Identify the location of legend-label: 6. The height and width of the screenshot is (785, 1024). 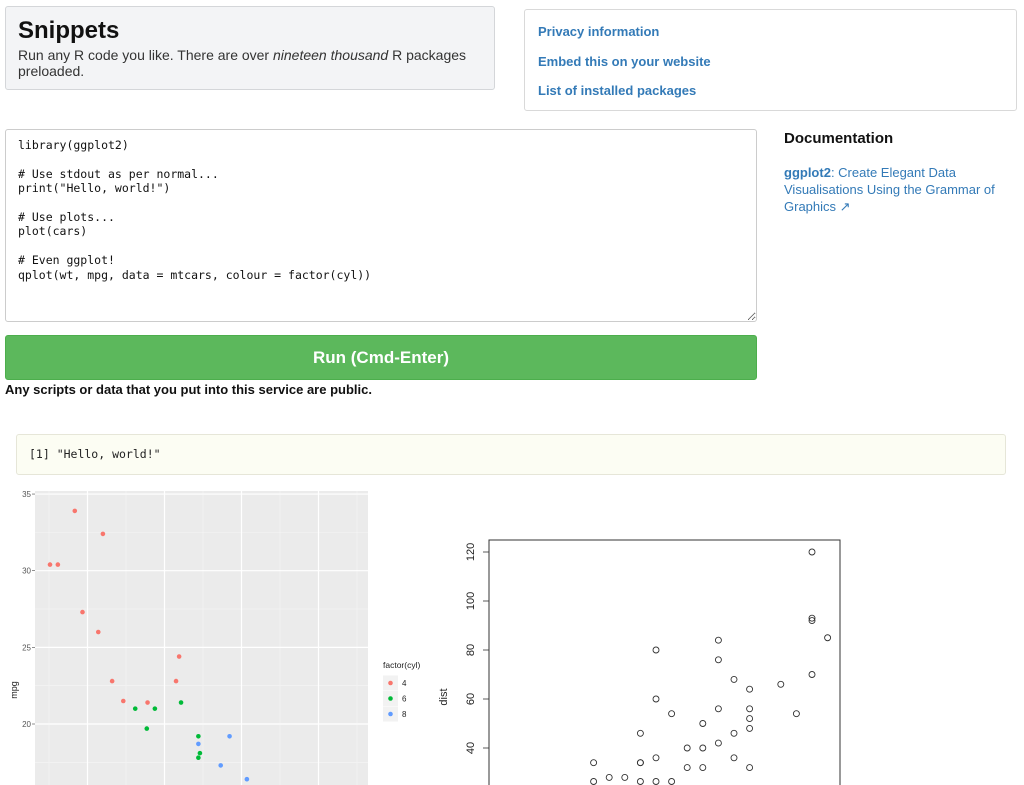
(404, 699).